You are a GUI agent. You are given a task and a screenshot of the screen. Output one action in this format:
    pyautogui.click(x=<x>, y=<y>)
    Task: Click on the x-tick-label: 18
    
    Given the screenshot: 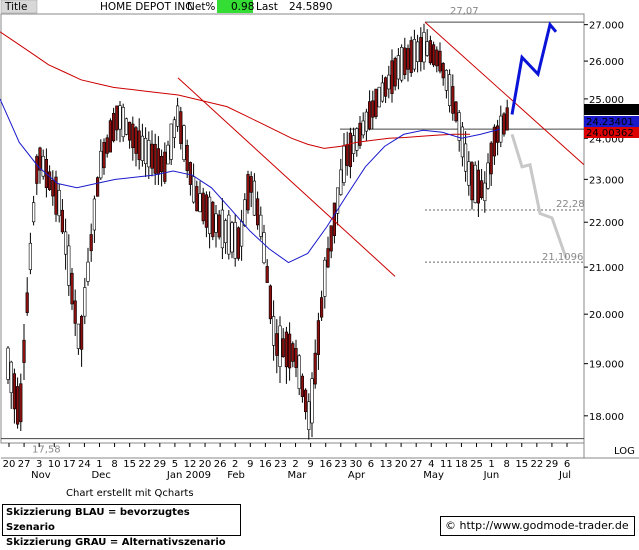 What is the action you would take?
    pyautogui.click(x=461, y=464)
    